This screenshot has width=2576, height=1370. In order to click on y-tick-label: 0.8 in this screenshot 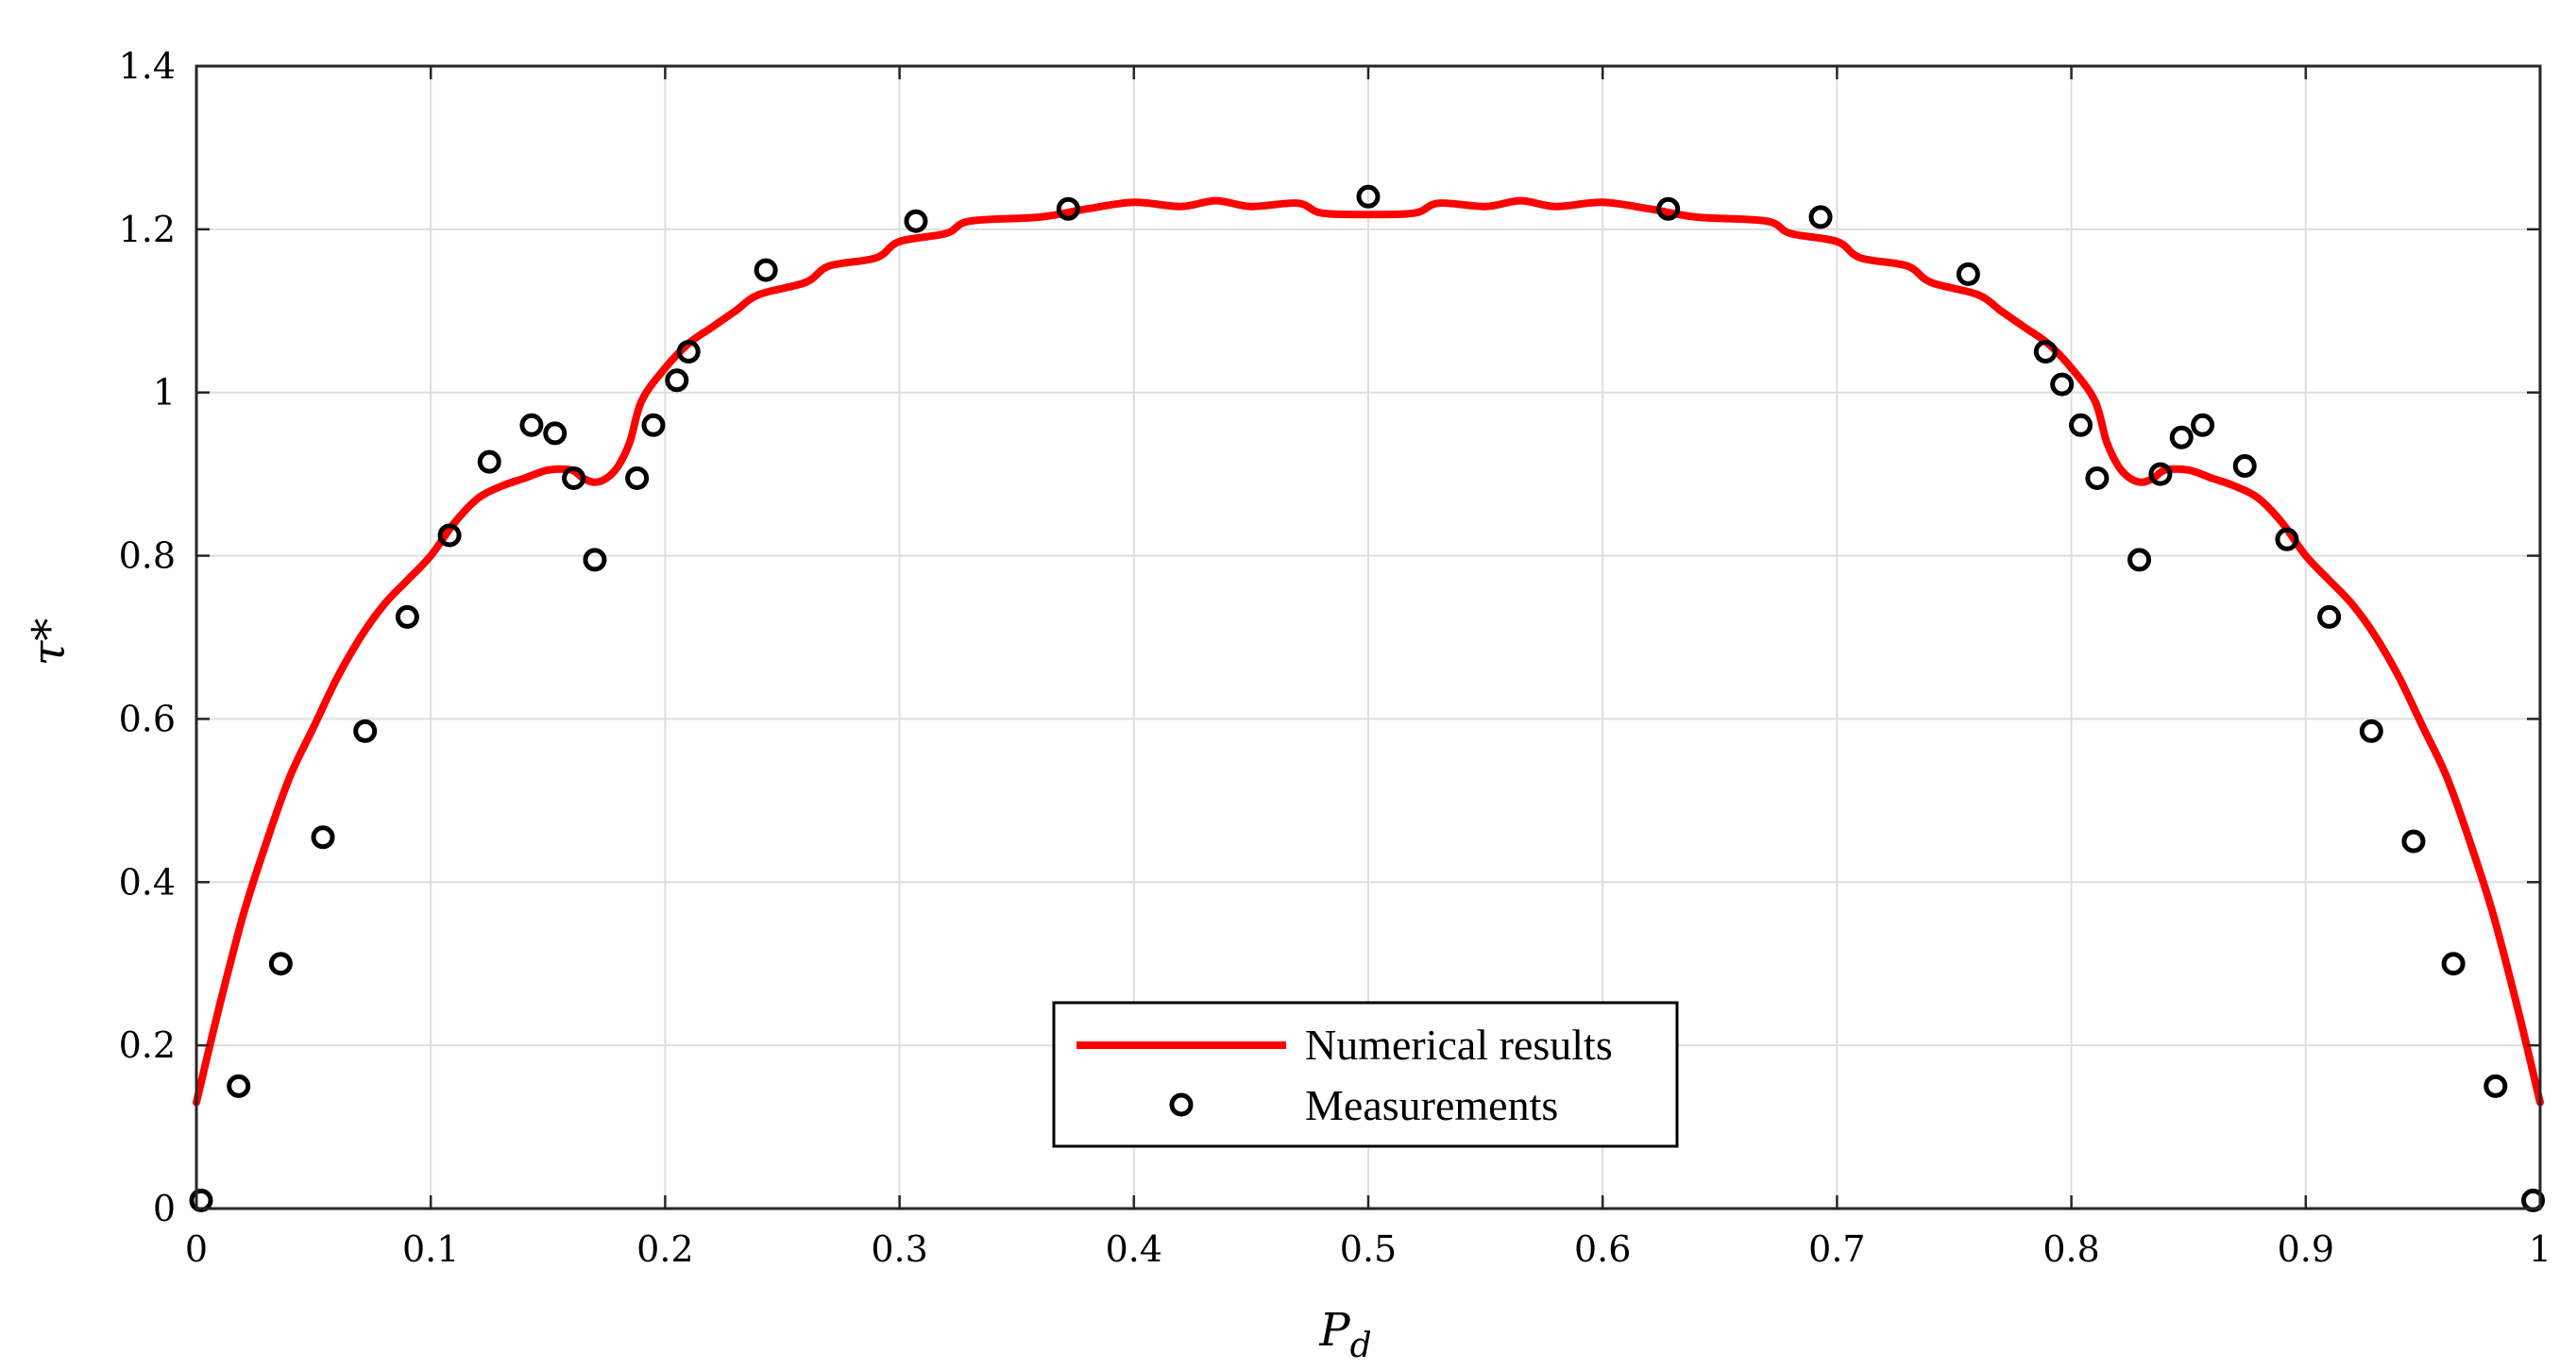, I will do `click(147, 556)`.